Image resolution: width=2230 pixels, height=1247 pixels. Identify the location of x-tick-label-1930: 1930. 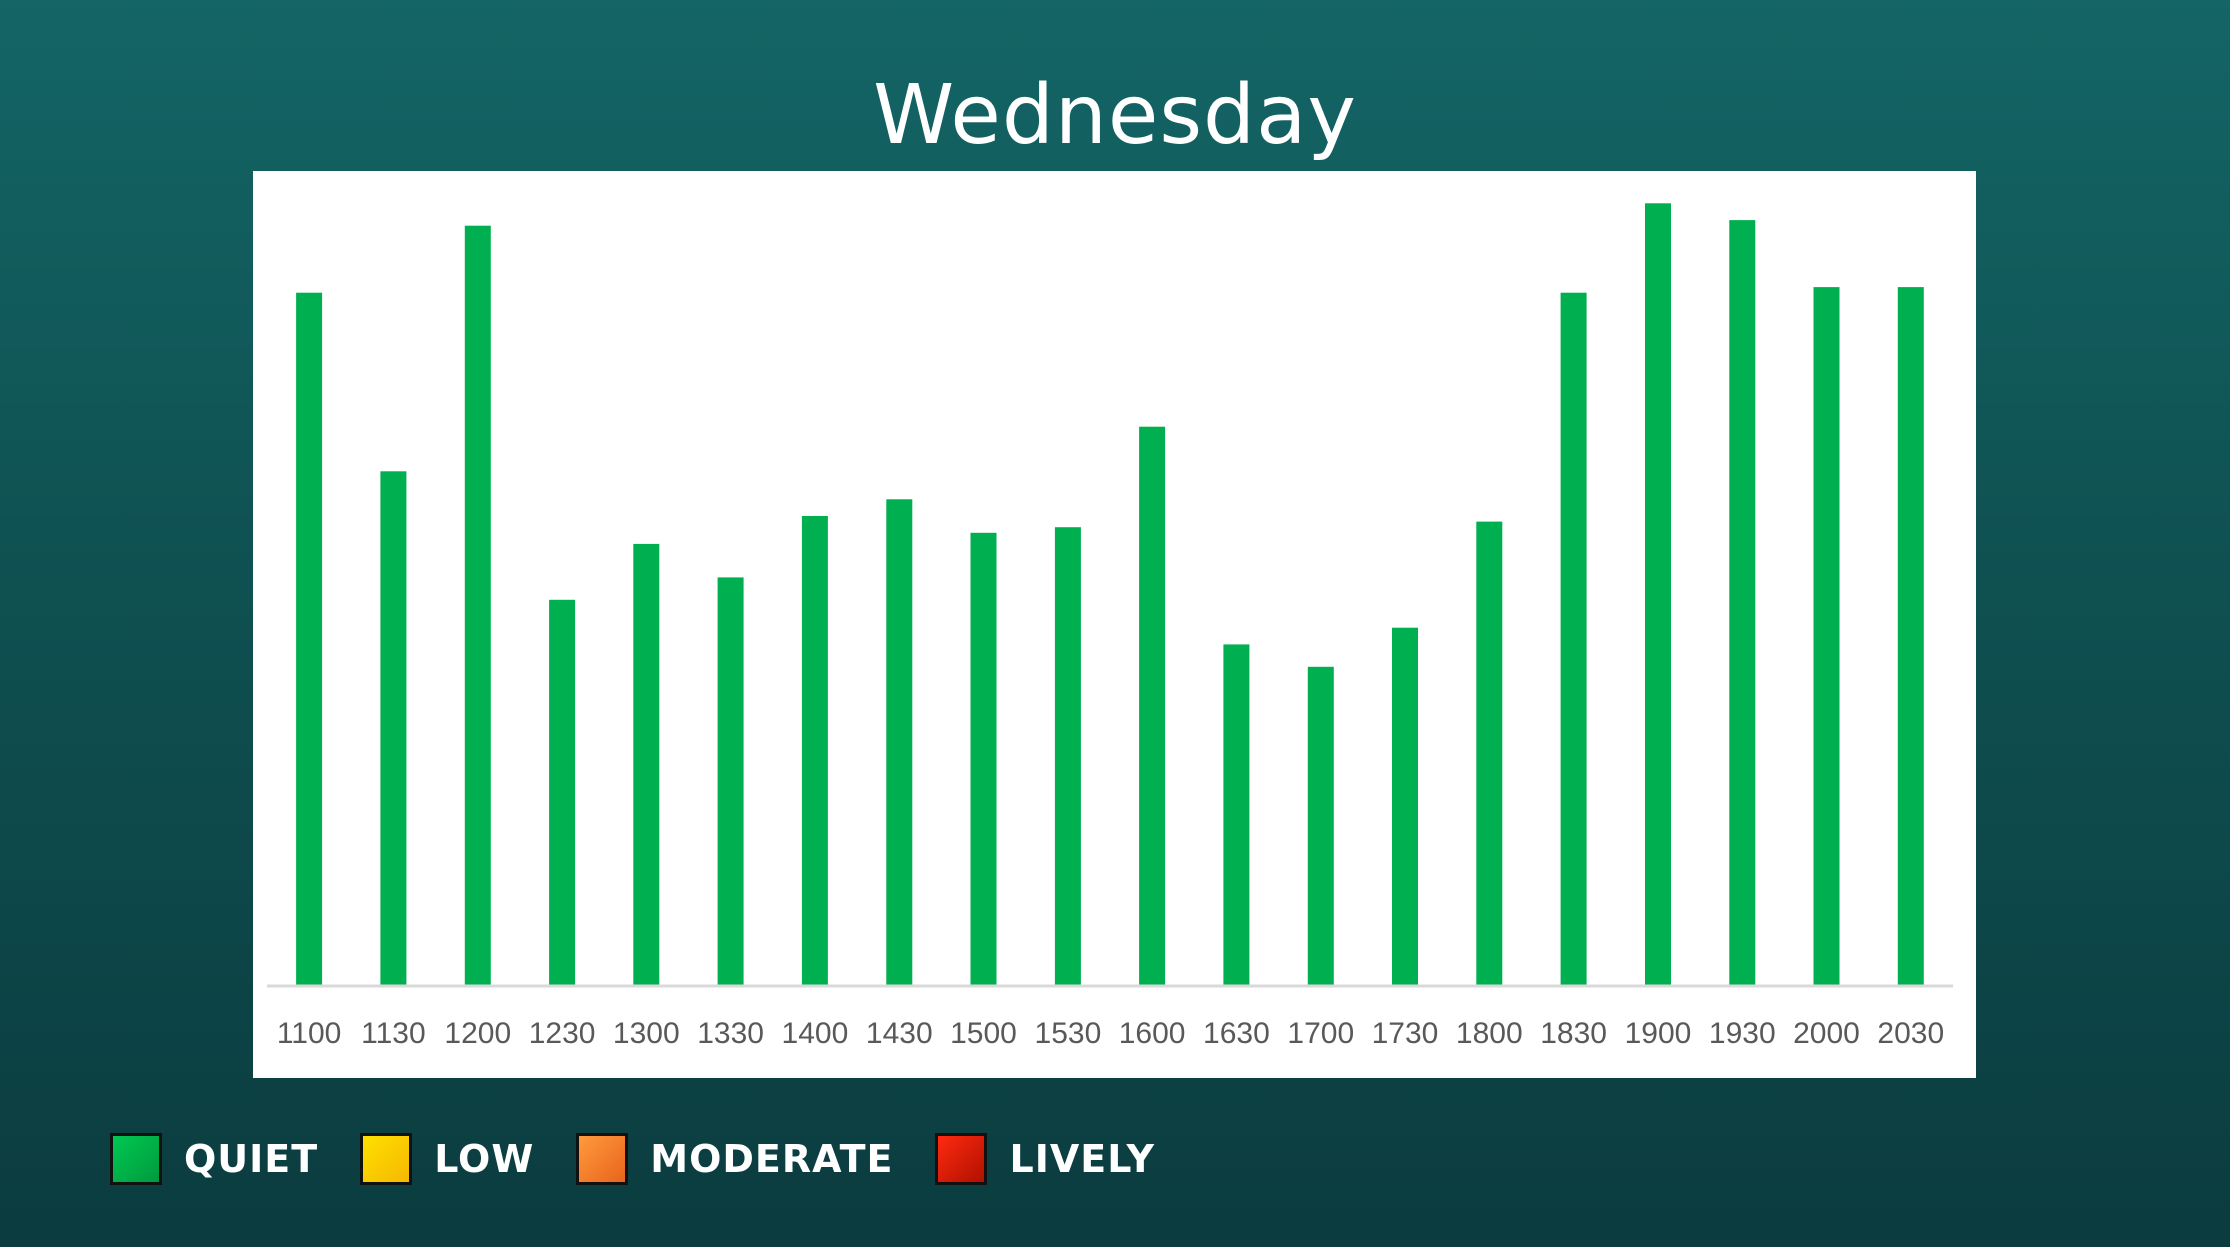
(1742, 1033).